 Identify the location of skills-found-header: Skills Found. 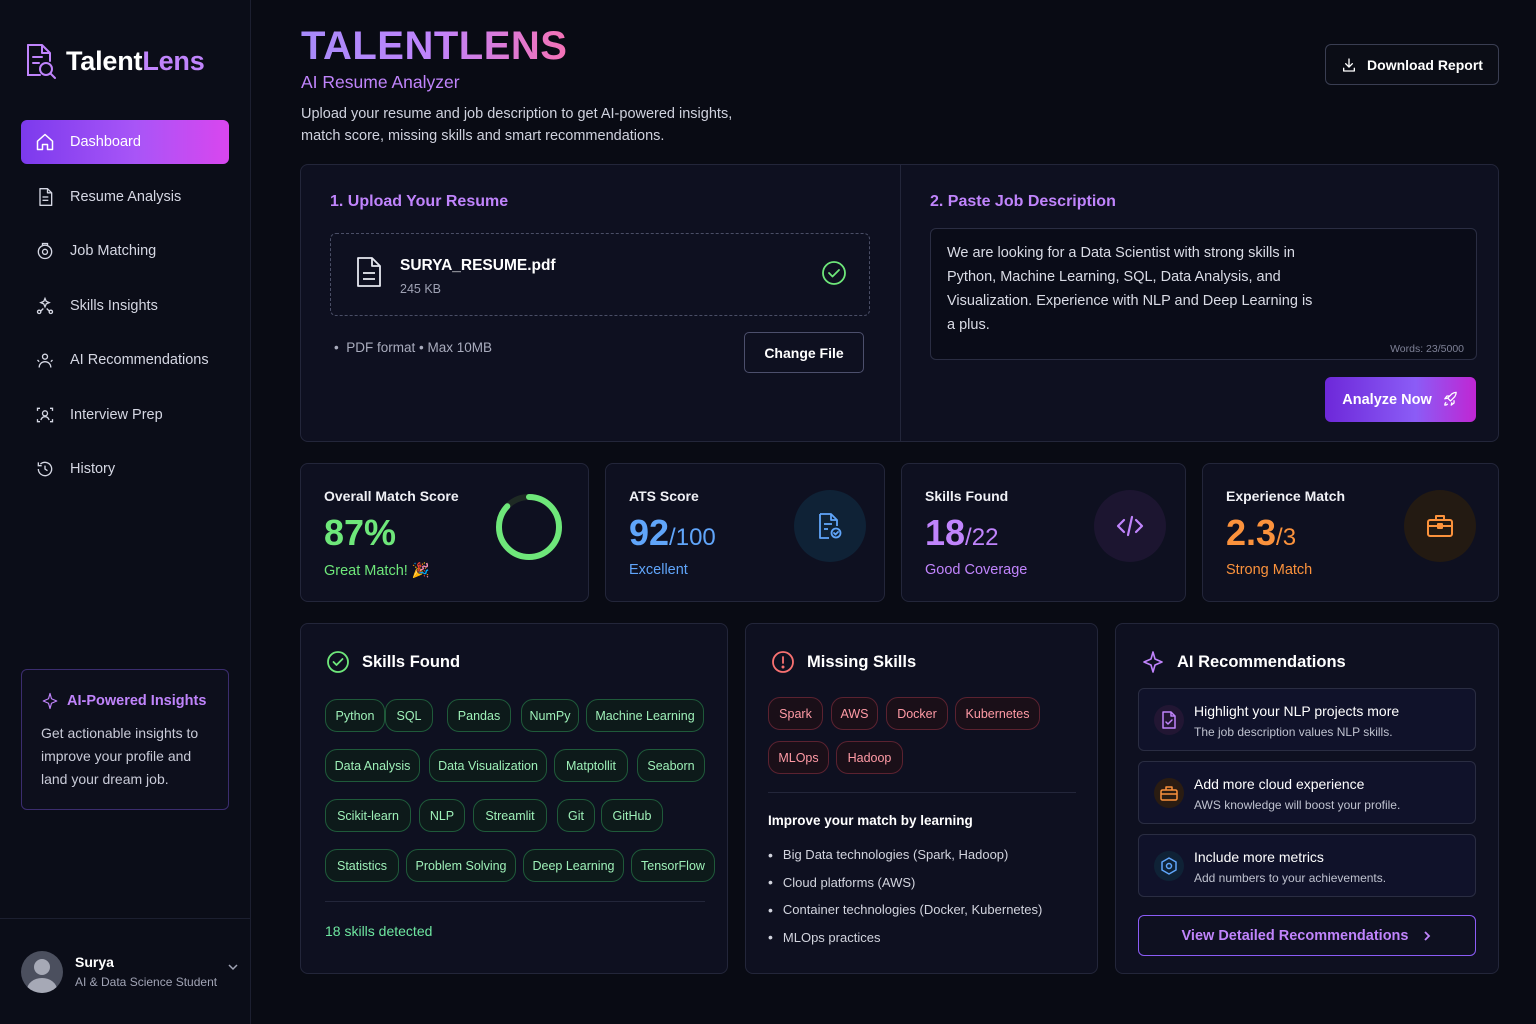
(393, 662).